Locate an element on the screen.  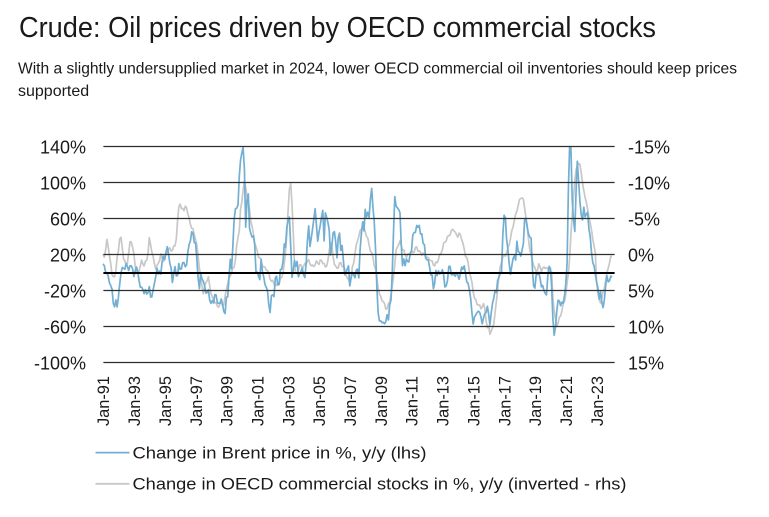
svg-text: -15% is located at coordinates (649, 148).